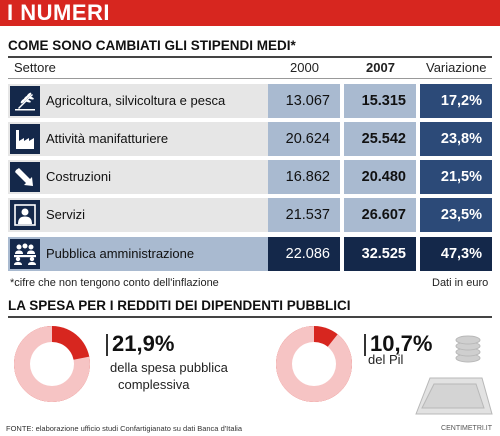 The width and height of the screenshot is (500, 436). Describe the element at coordinates (454, 375) in the screenshot. I see `coins-icon` at that location.